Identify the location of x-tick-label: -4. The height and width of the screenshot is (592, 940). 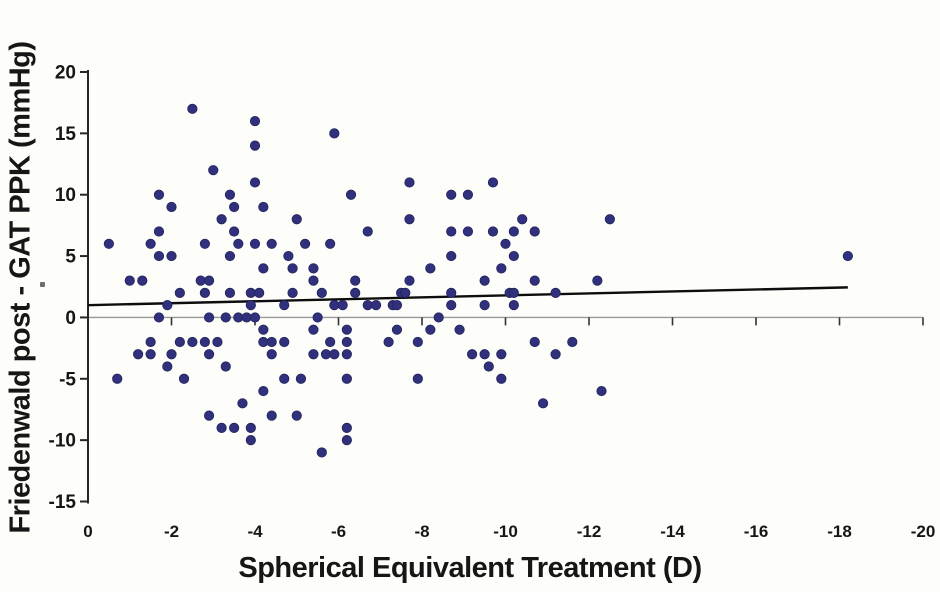
(255, 531).